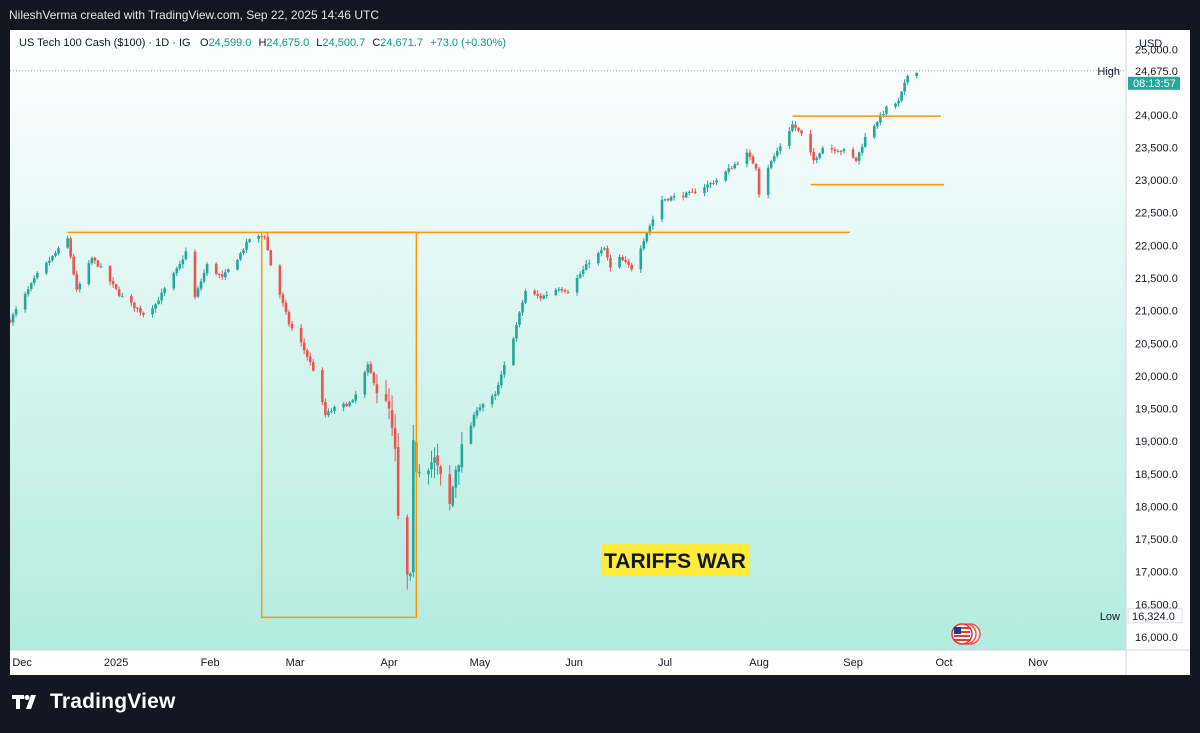 This screenshot has height=733, width=1200. Describe the element at coordinates (675, 560) in the screenshot. I see `annotation-tariffs-war: TARIFFS WAR` at that location.